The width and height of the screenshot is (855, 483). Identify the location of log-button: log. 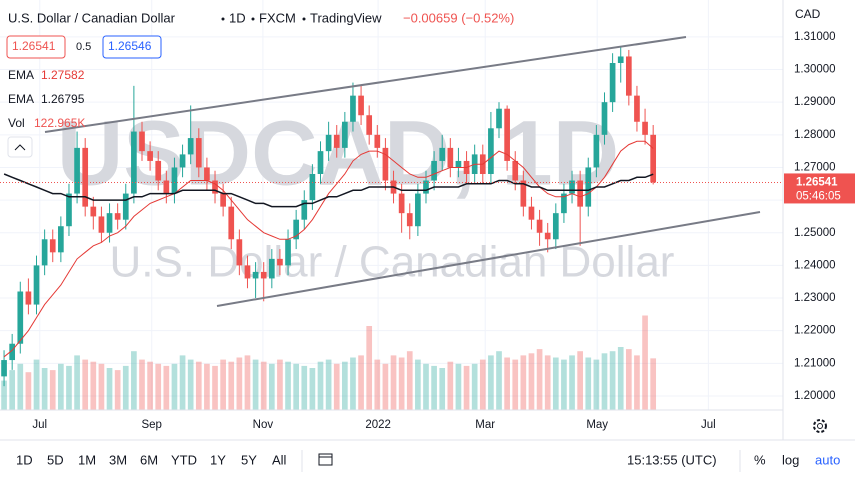
(790, 459).